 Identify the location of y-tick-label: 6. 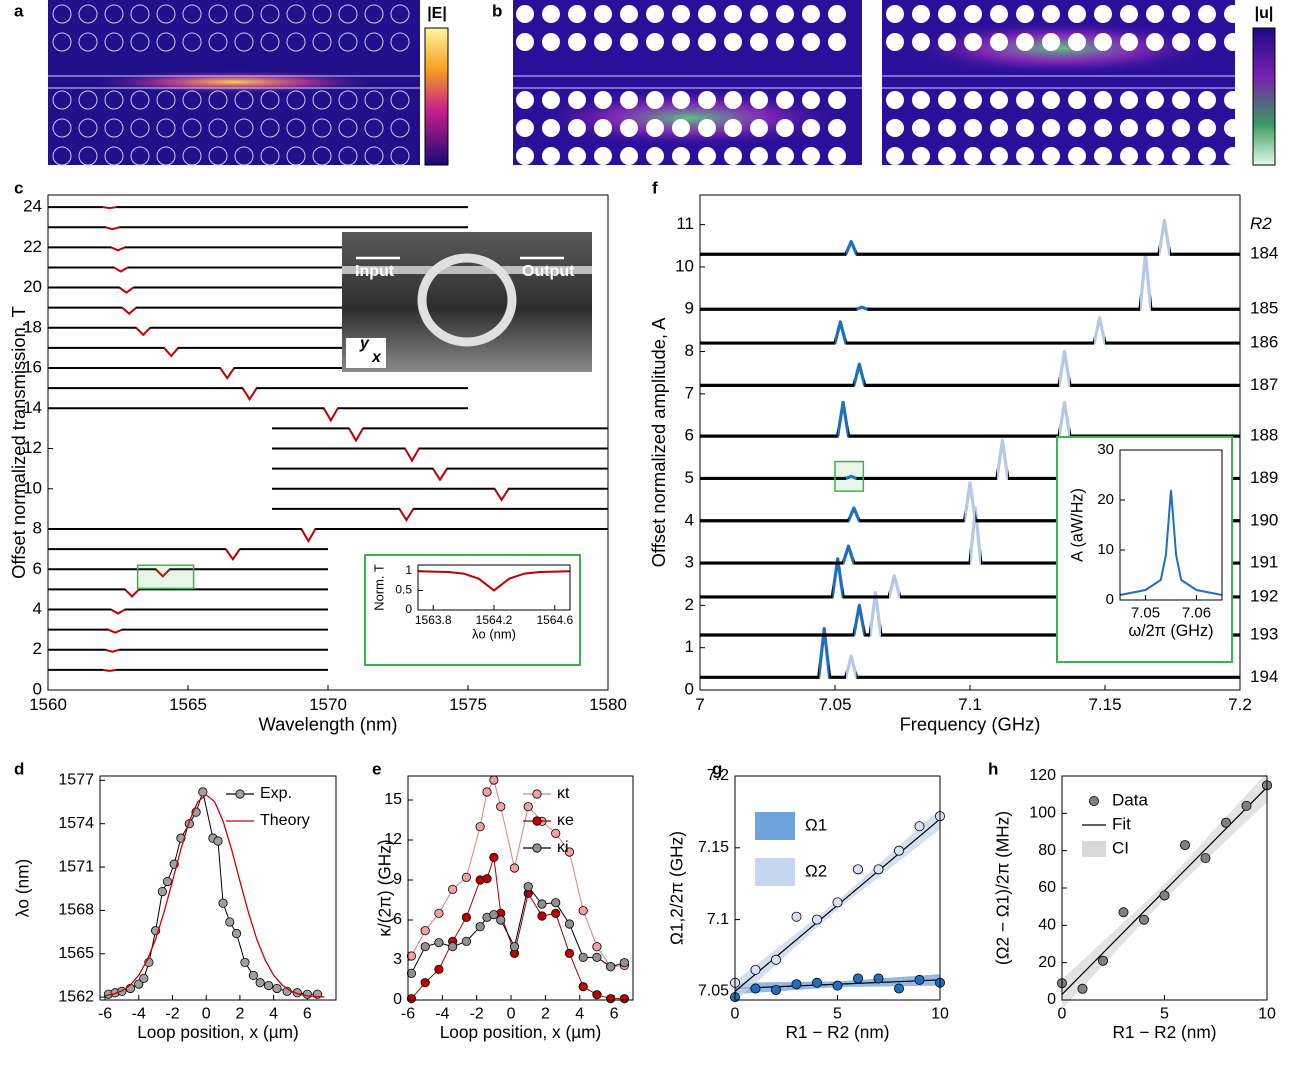
(397, 919).